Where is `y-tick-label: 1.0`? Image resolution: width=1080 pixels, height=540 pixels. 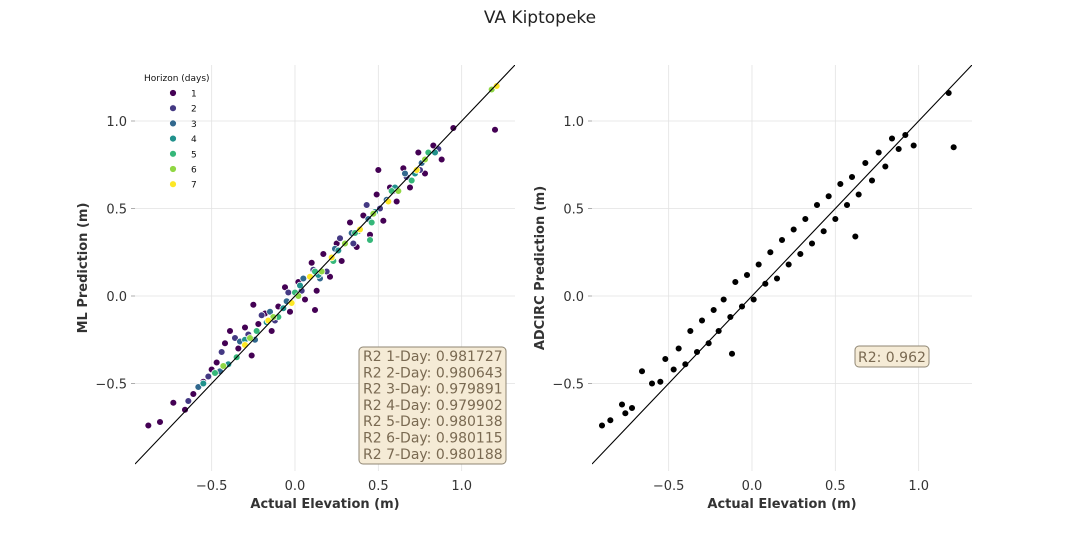 y-tick-label: 1.0 is located at coordinates (573, 122).